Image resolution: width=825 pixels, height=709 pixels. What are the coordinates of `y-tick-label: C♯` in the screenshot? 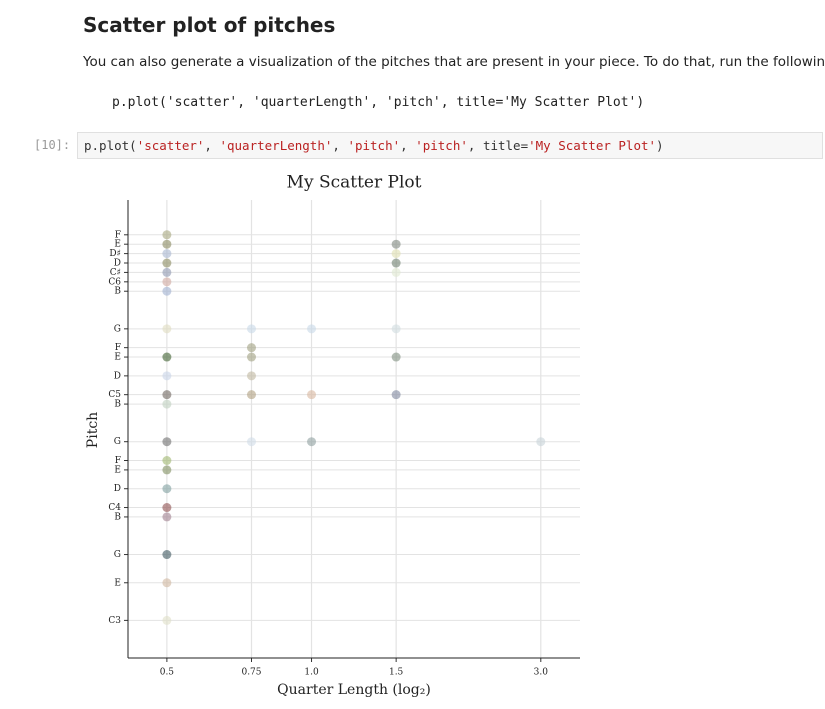 It's located at (115, 273).